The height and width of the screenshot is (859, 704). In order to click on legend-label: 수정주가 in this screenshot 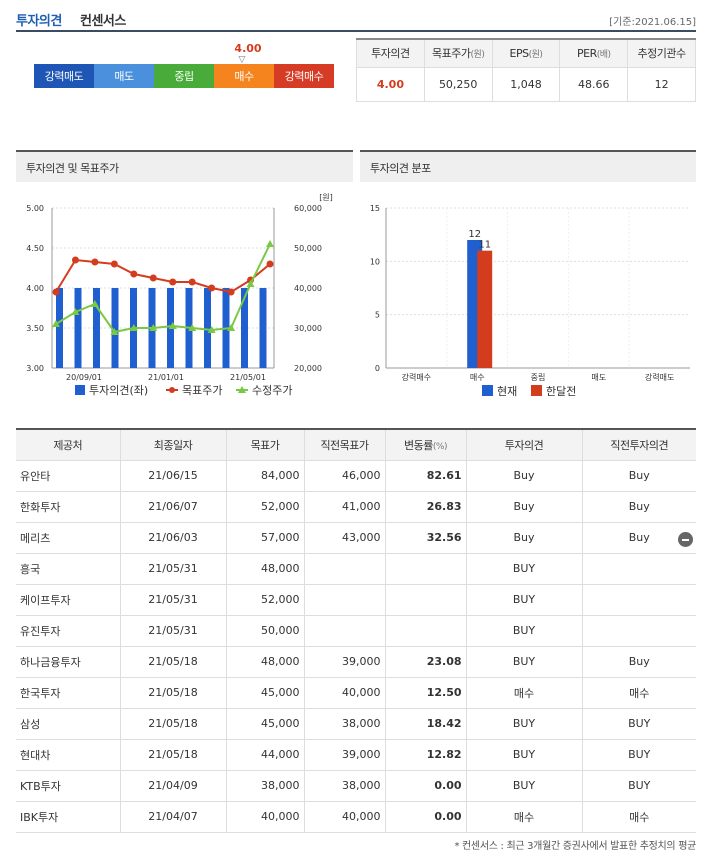, I will do `click(272, 390)`.